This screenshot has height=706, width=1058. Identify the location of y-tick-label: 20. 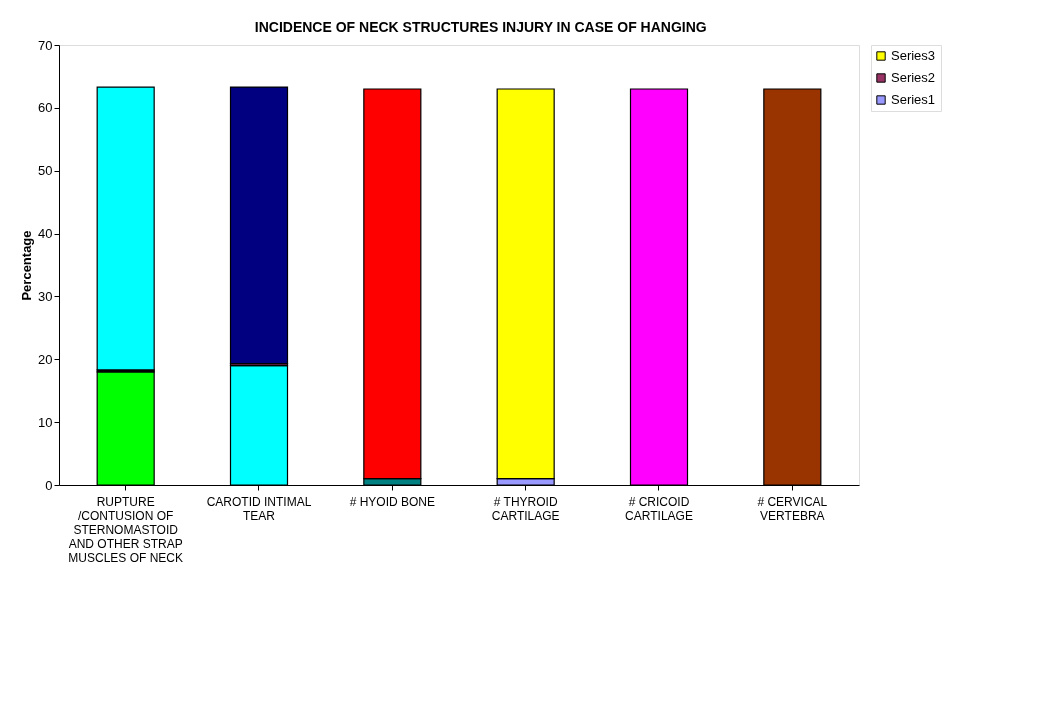
(45, 359).